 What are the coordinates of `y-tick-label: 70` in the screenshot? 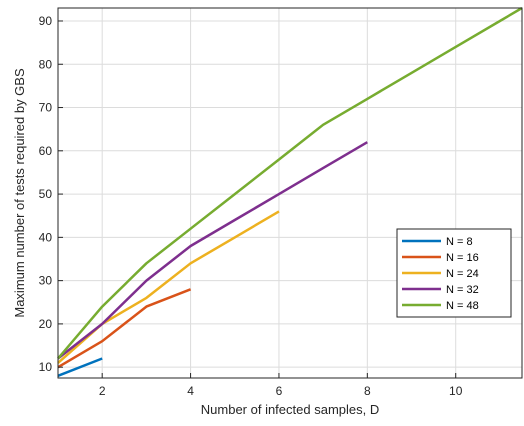 It's located at (46, 108).